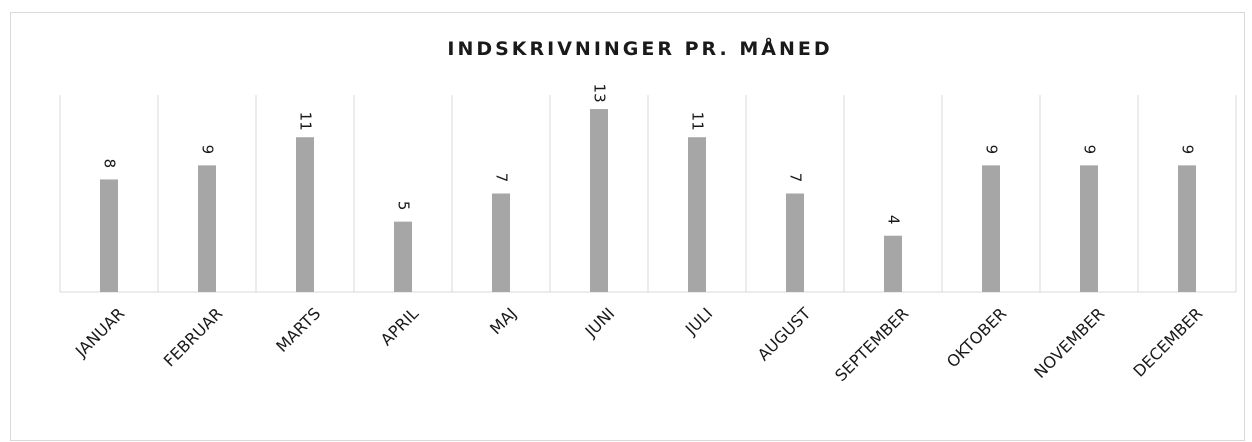 The width and height of the screenshot is (1252, 442). What do you see at coordinates (600, 93) in the screenshot?
I see `data-label: 13` at bounding box center [600, 93].